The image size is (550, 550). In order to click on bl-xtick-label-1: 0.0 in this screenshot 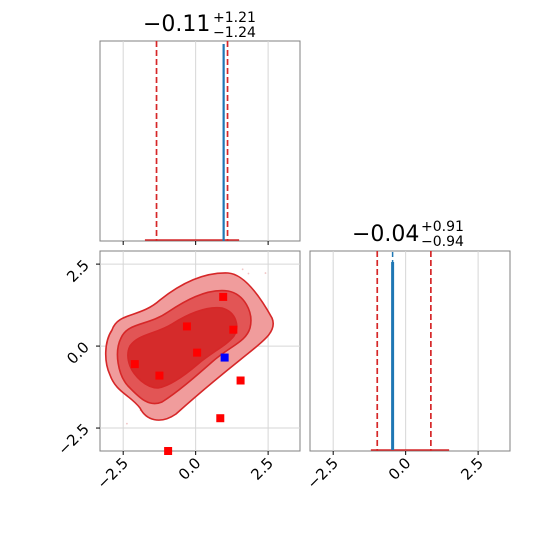, I will do `click(190, 469)`.